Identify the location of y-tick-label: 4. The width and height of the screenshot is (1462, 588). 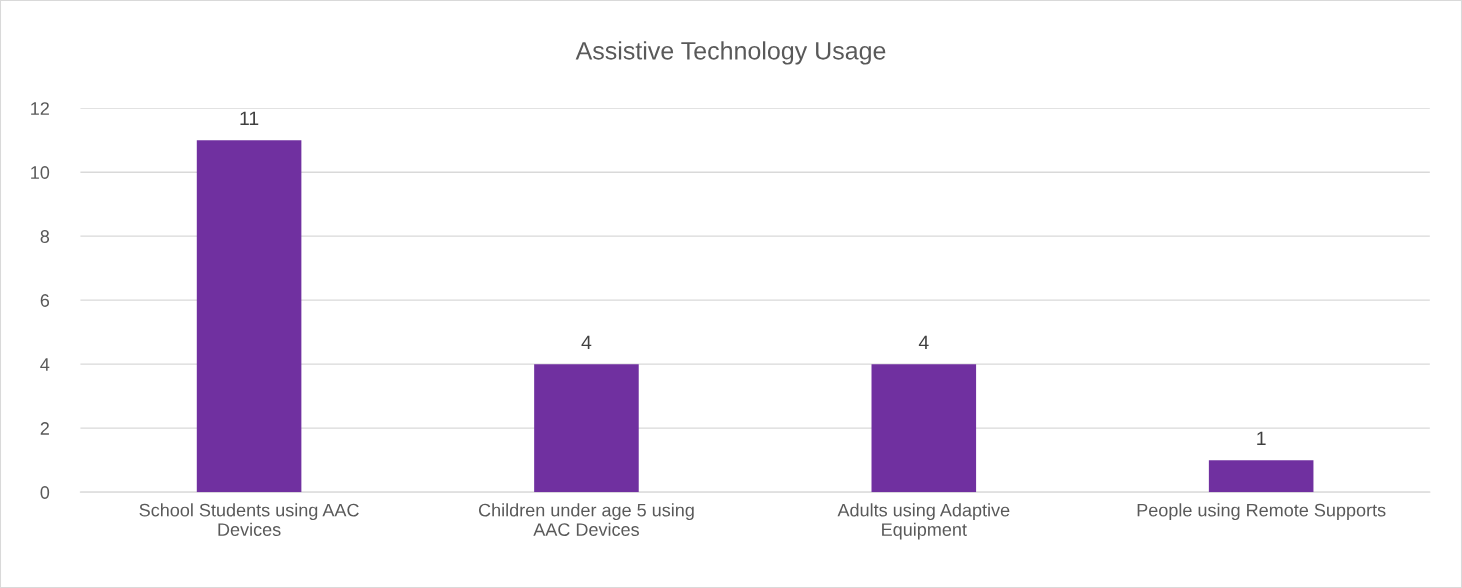
(45, 364).